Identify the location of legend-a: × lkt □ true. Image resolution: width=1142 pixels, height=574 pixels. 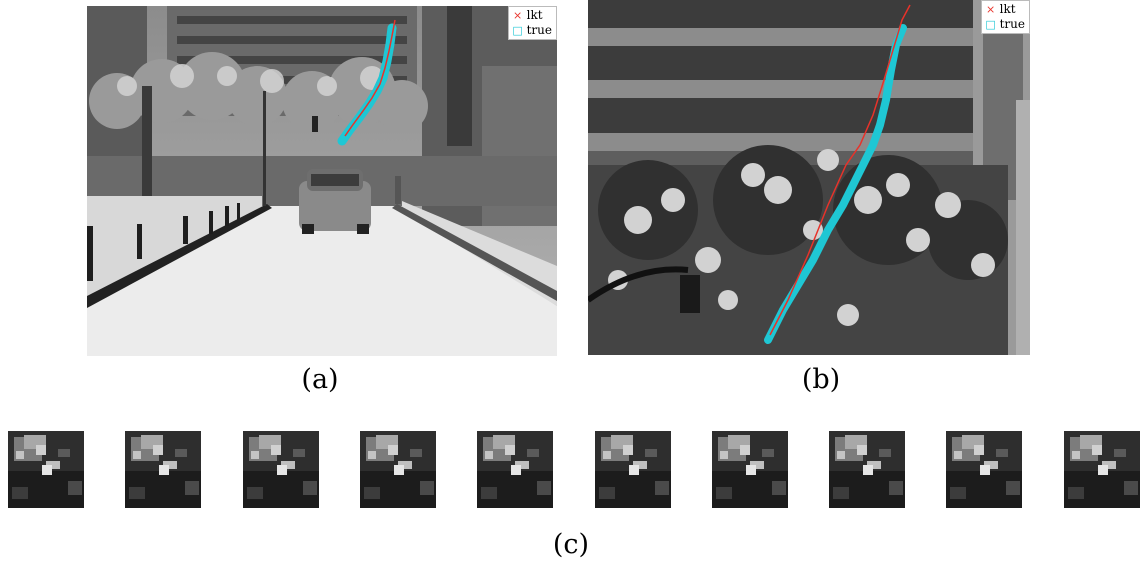
(532, 23).